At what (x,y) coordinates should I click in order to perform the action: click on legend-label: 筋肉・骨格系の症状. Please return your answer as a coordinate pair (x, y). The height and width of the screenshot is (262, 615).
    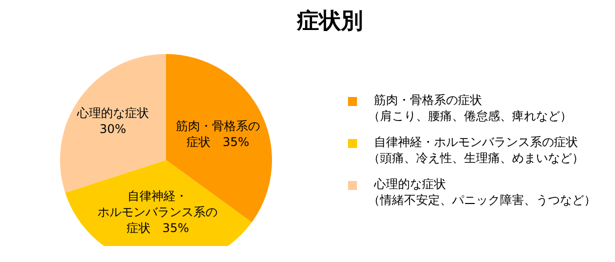
    Looking at the image, I should click on (428, 100).